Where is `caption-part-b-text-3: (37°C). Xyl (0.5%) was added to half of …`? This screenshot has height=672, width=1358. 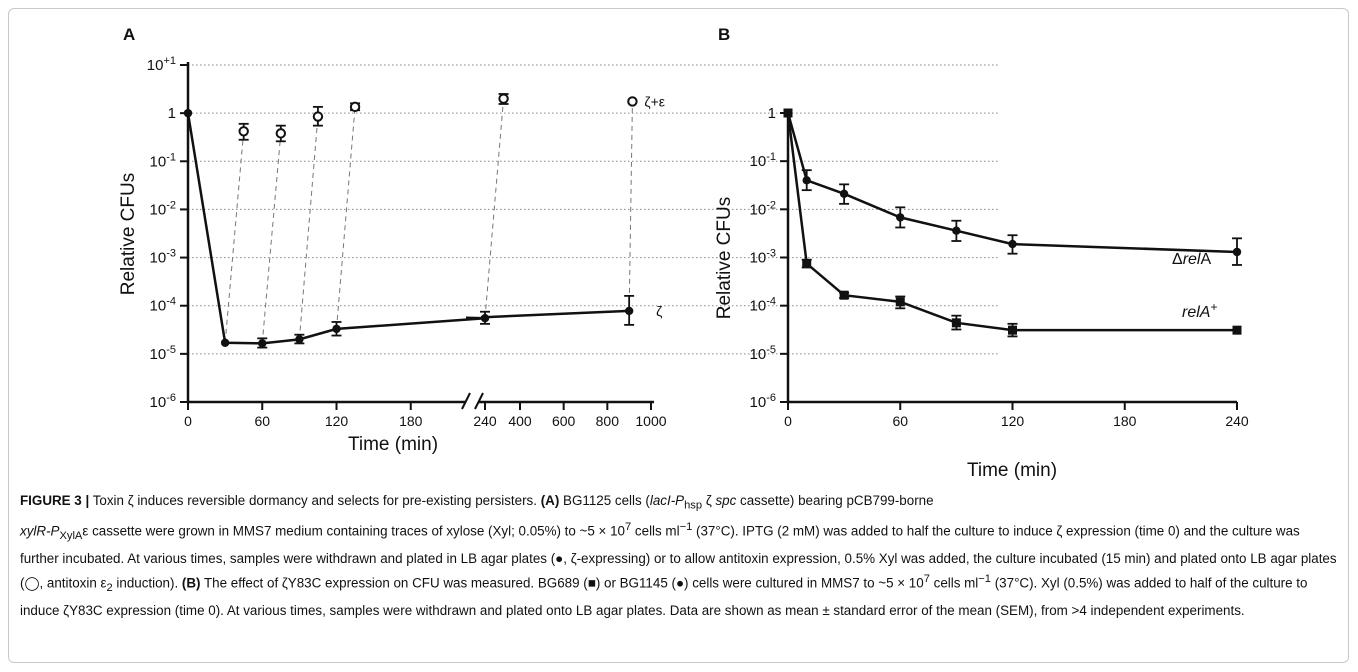
caption-part-b-text-3: (37°C). Xyl (0.5%) was added to half of … is located at coordinates (664, 596).